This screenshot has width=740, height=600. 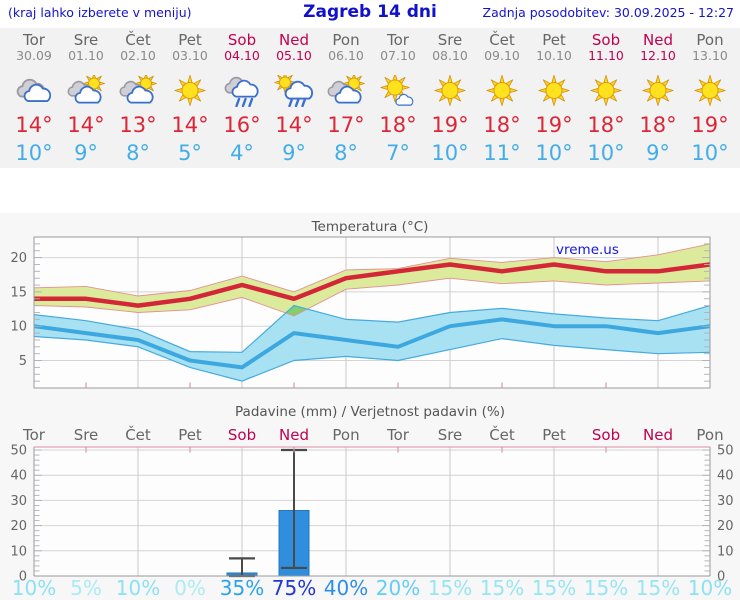 What do you see at coordinates (242, 588) in the screenshot?
I see `precip-probability-label: 35%` at bounding box center [242, 588].